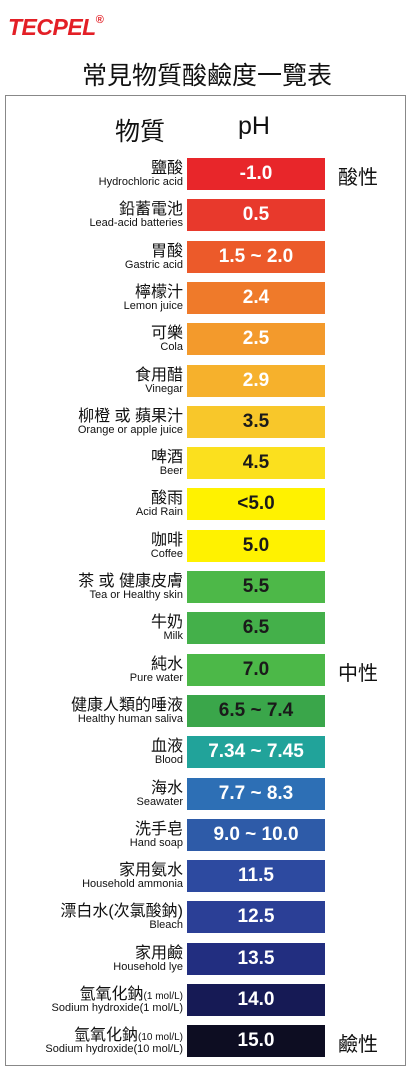 The image size is (414, 1074). Describe the element at coordinates (136, 223) in the screenshot. I see `substance-en: Lead-acid batteries` at that location.